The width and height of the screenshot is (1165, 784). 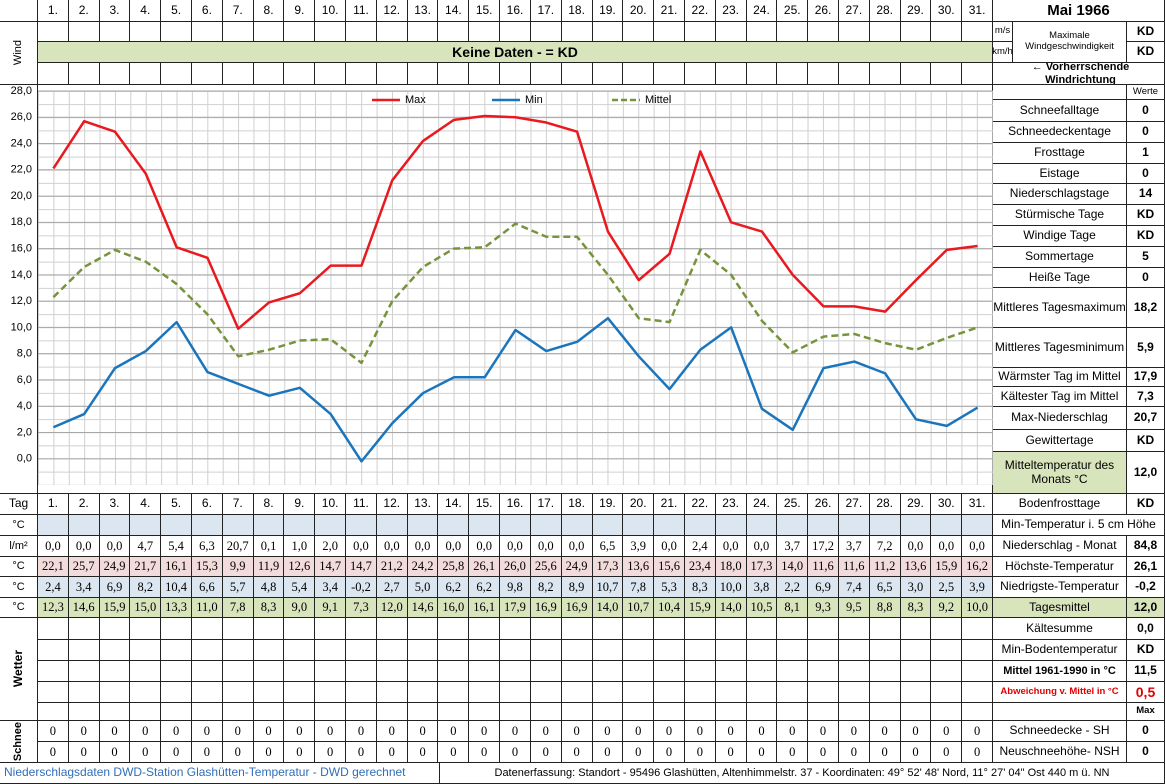 What do you see at coordinates (330, 607) in the screenshot?
I see `table-value: 9,1` at bounding box center [330, 607].